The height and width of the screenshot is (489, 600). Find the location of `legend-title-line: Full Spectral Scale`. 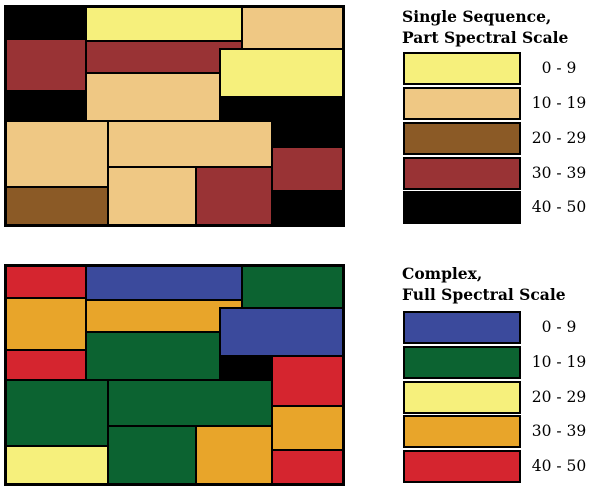

legend-title-line: Full Spectral Scale is located at coordinates (484, 294).